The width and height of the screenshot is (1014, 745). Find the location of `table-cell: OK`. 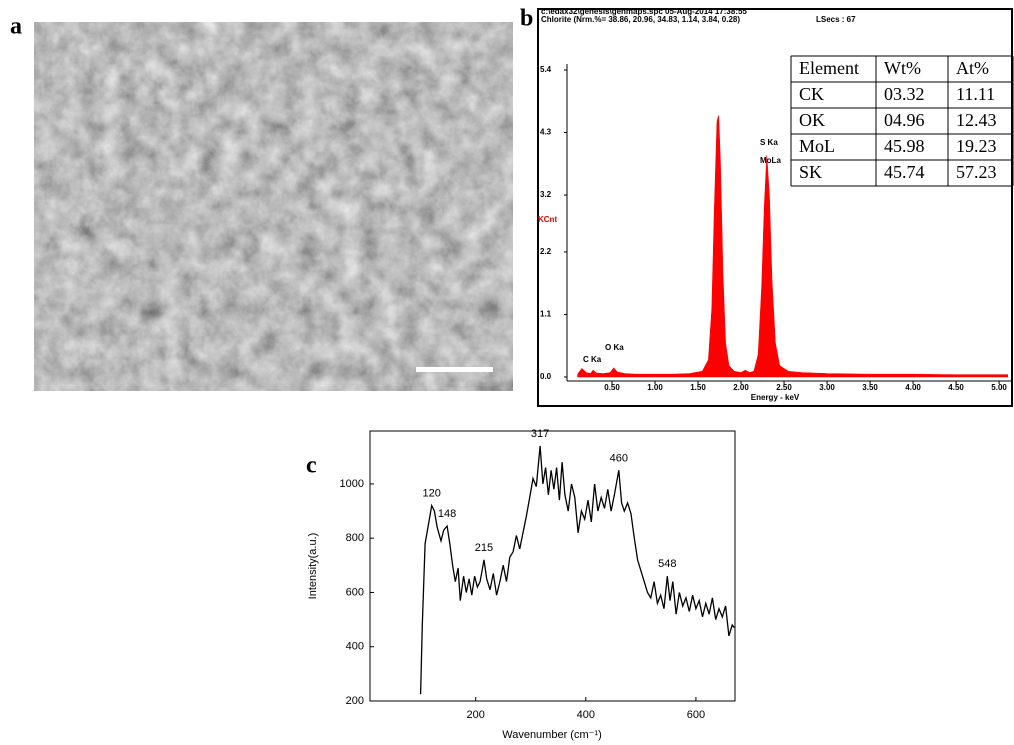

table-cell: OK is located at coordinates (812, 120).